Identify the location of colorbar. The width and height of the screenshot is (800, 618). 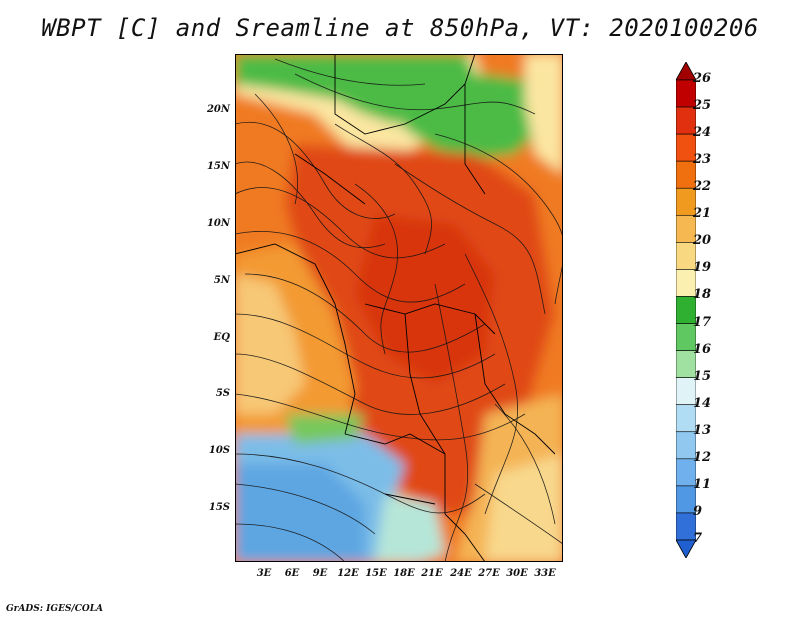
(686, 310).